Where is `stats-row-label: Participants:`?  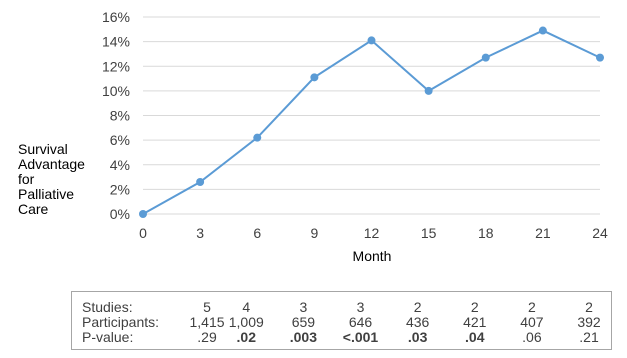
stats-row-label: Participants: is located at coordinates (121, 322).